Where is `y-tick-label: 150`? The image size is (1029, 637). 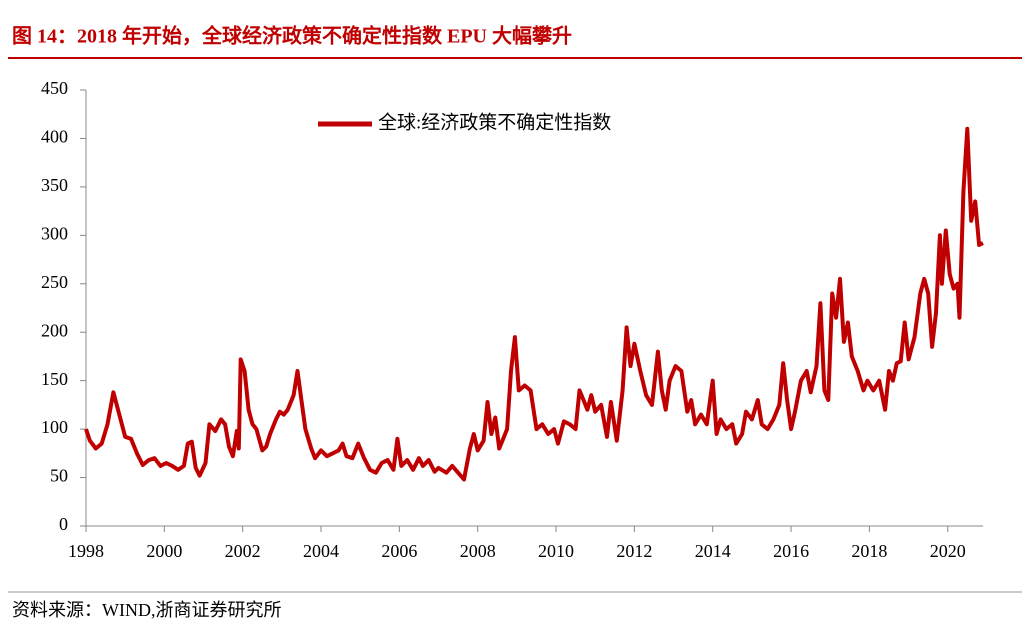 y-tick-label: 150 is located at coordinates (54, 379).